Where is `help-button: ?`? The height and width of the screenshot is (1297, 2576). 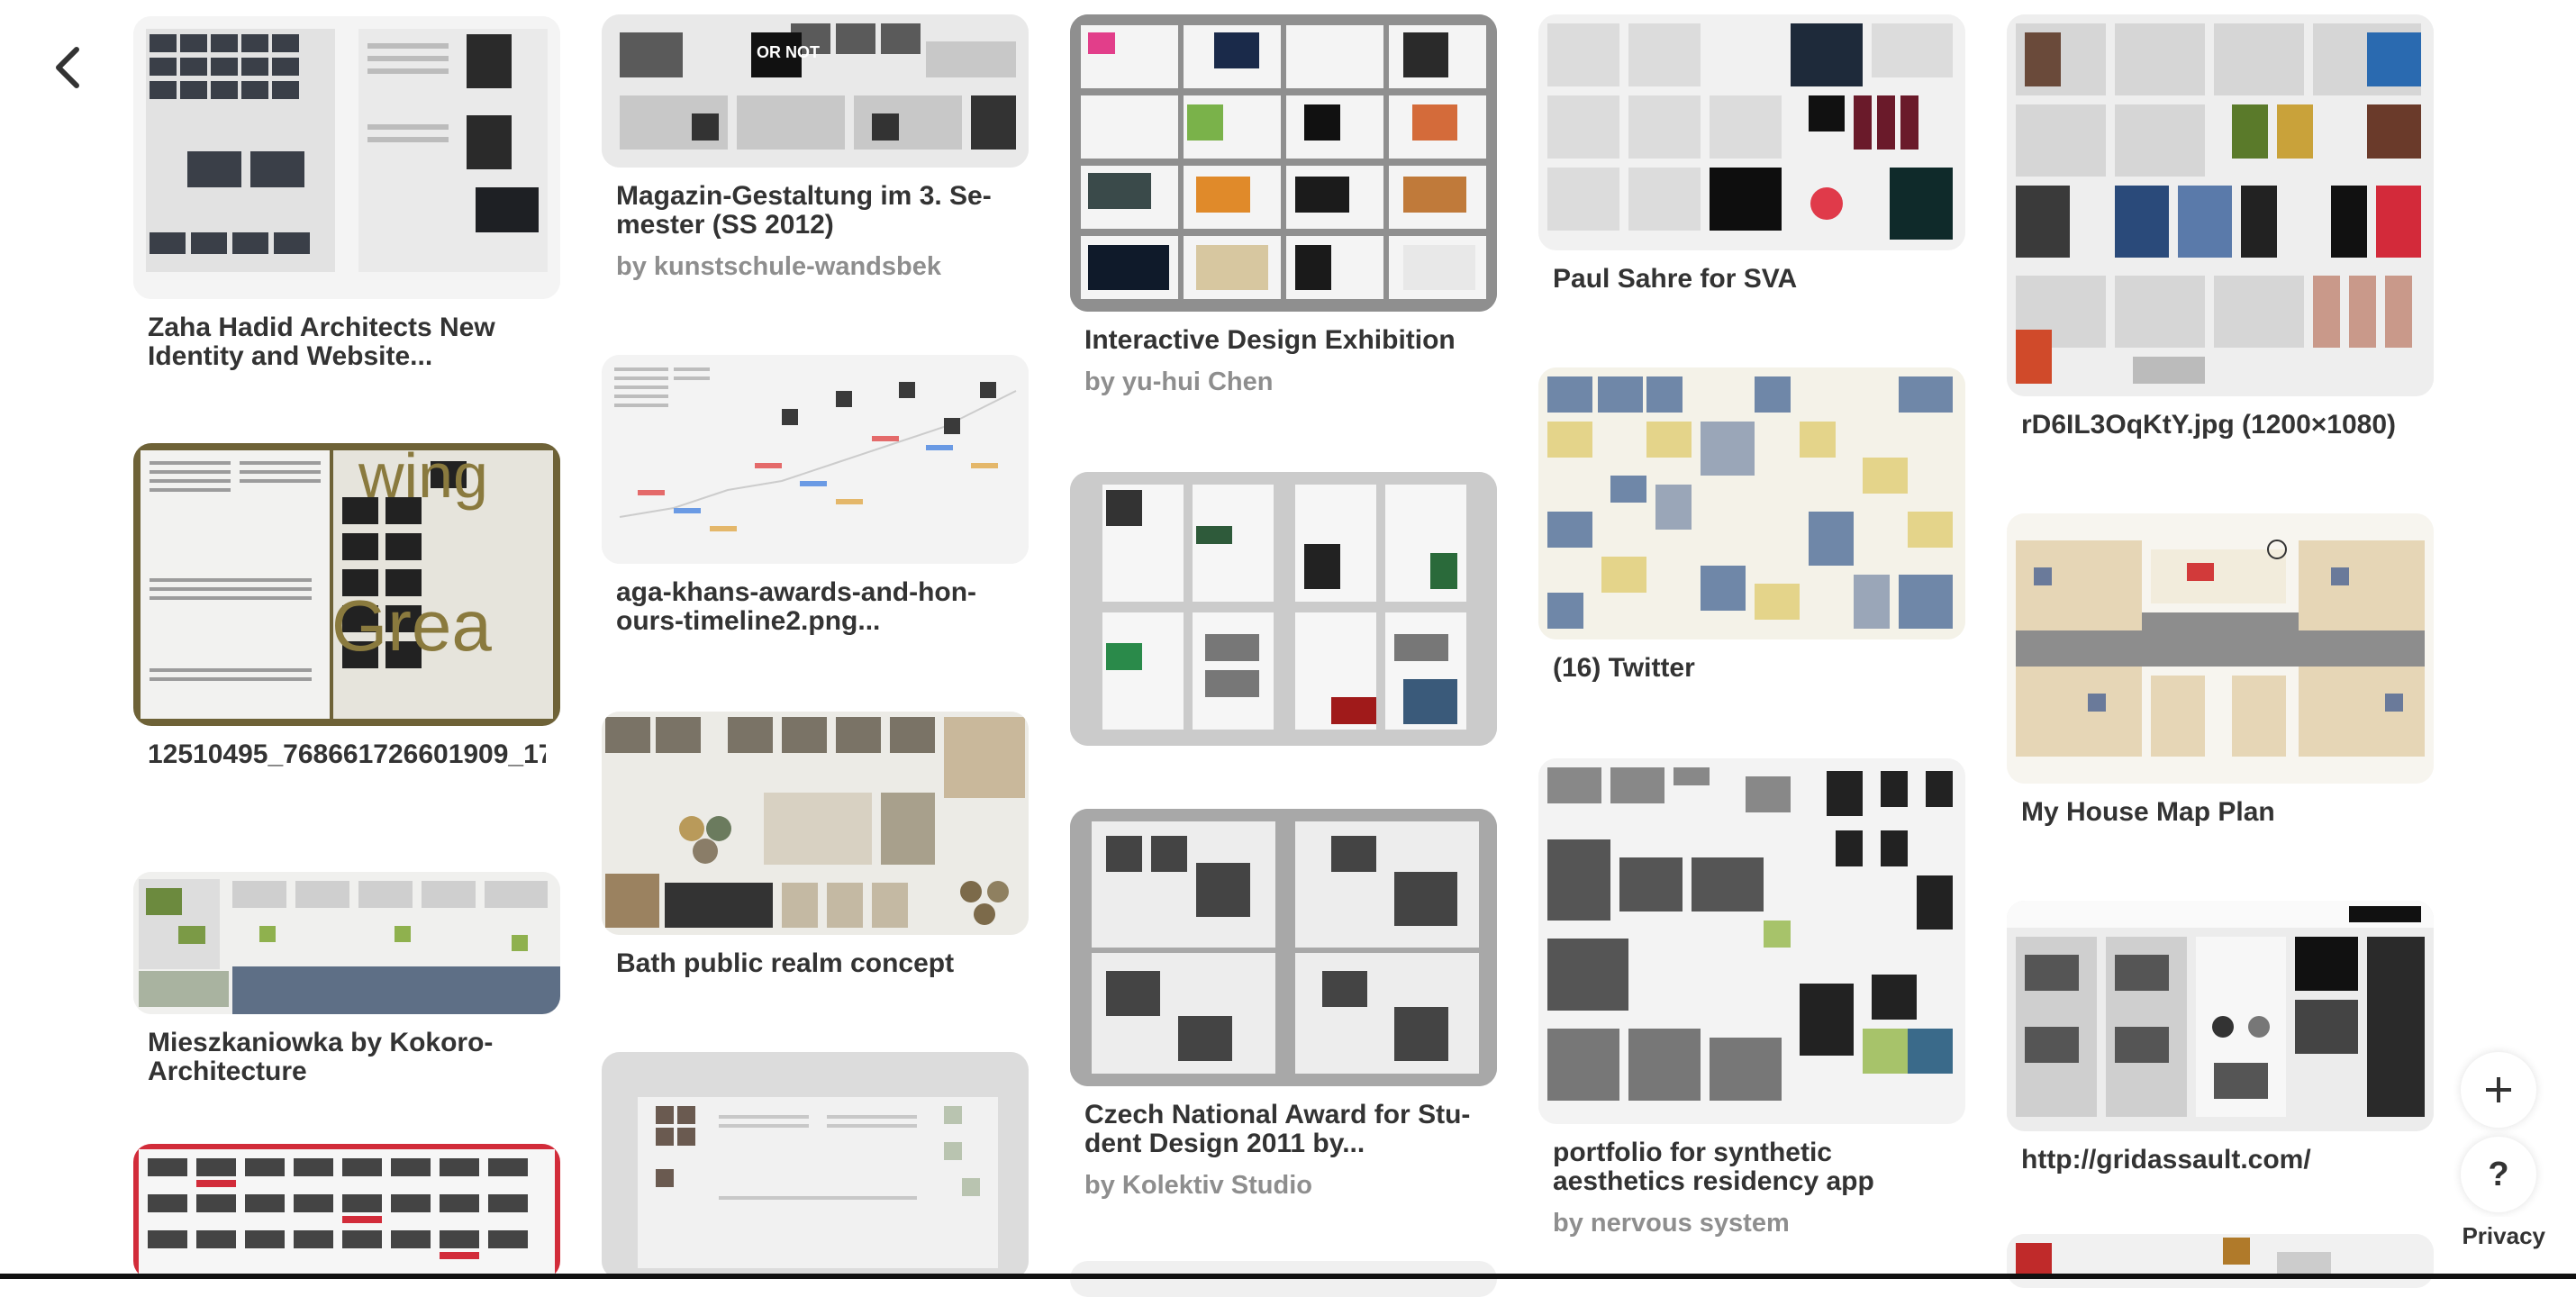 help-button: ? is located at coordinates (2498, 1174).